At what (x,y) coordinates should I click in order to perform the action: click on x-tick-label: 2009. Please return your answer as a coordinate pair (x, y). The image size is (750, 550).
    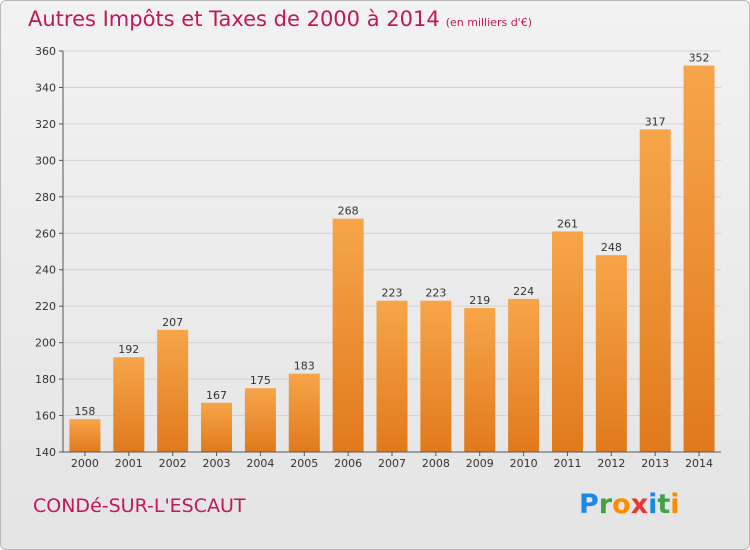
    Looking at the image, I should click on (480, 463).